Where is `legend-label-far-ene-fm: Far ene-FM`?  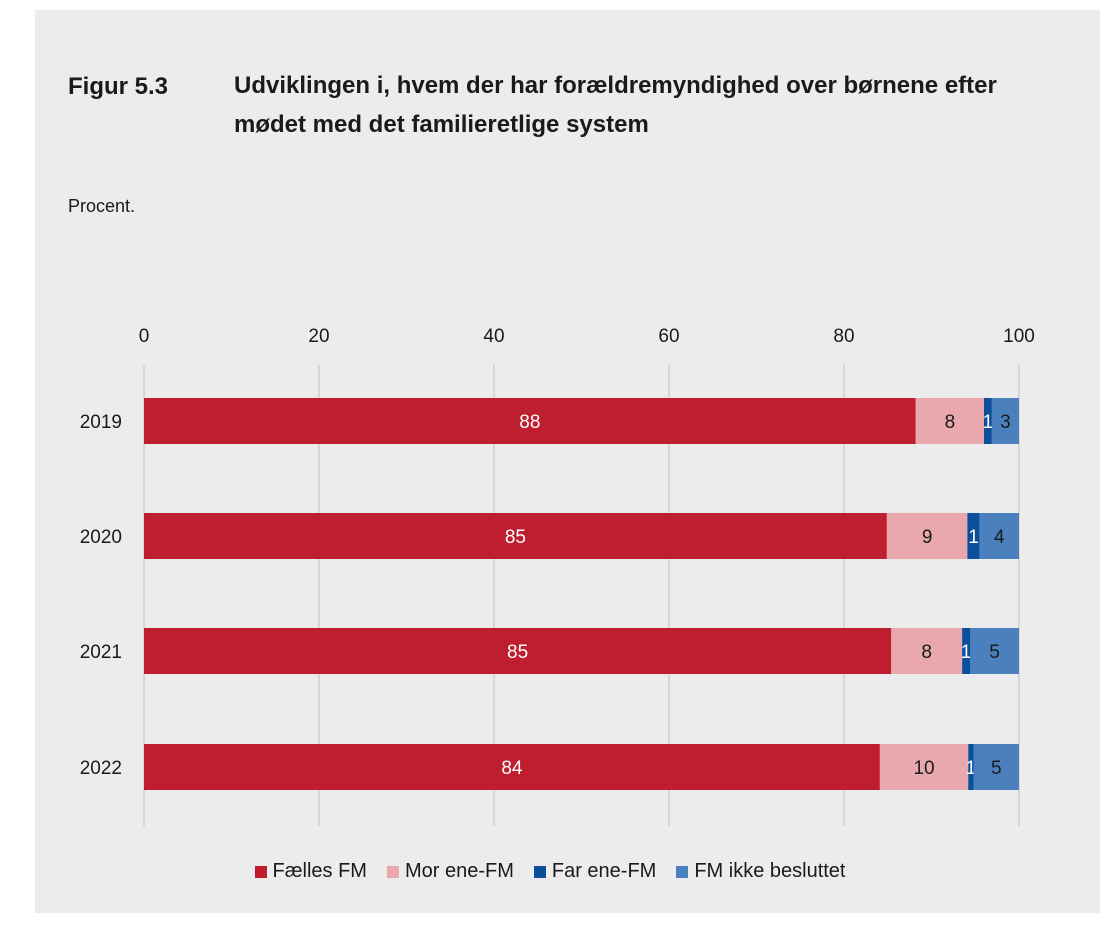
legend-label-far-ene-fm: Far ene-FM is located at coordinates (604, 871).